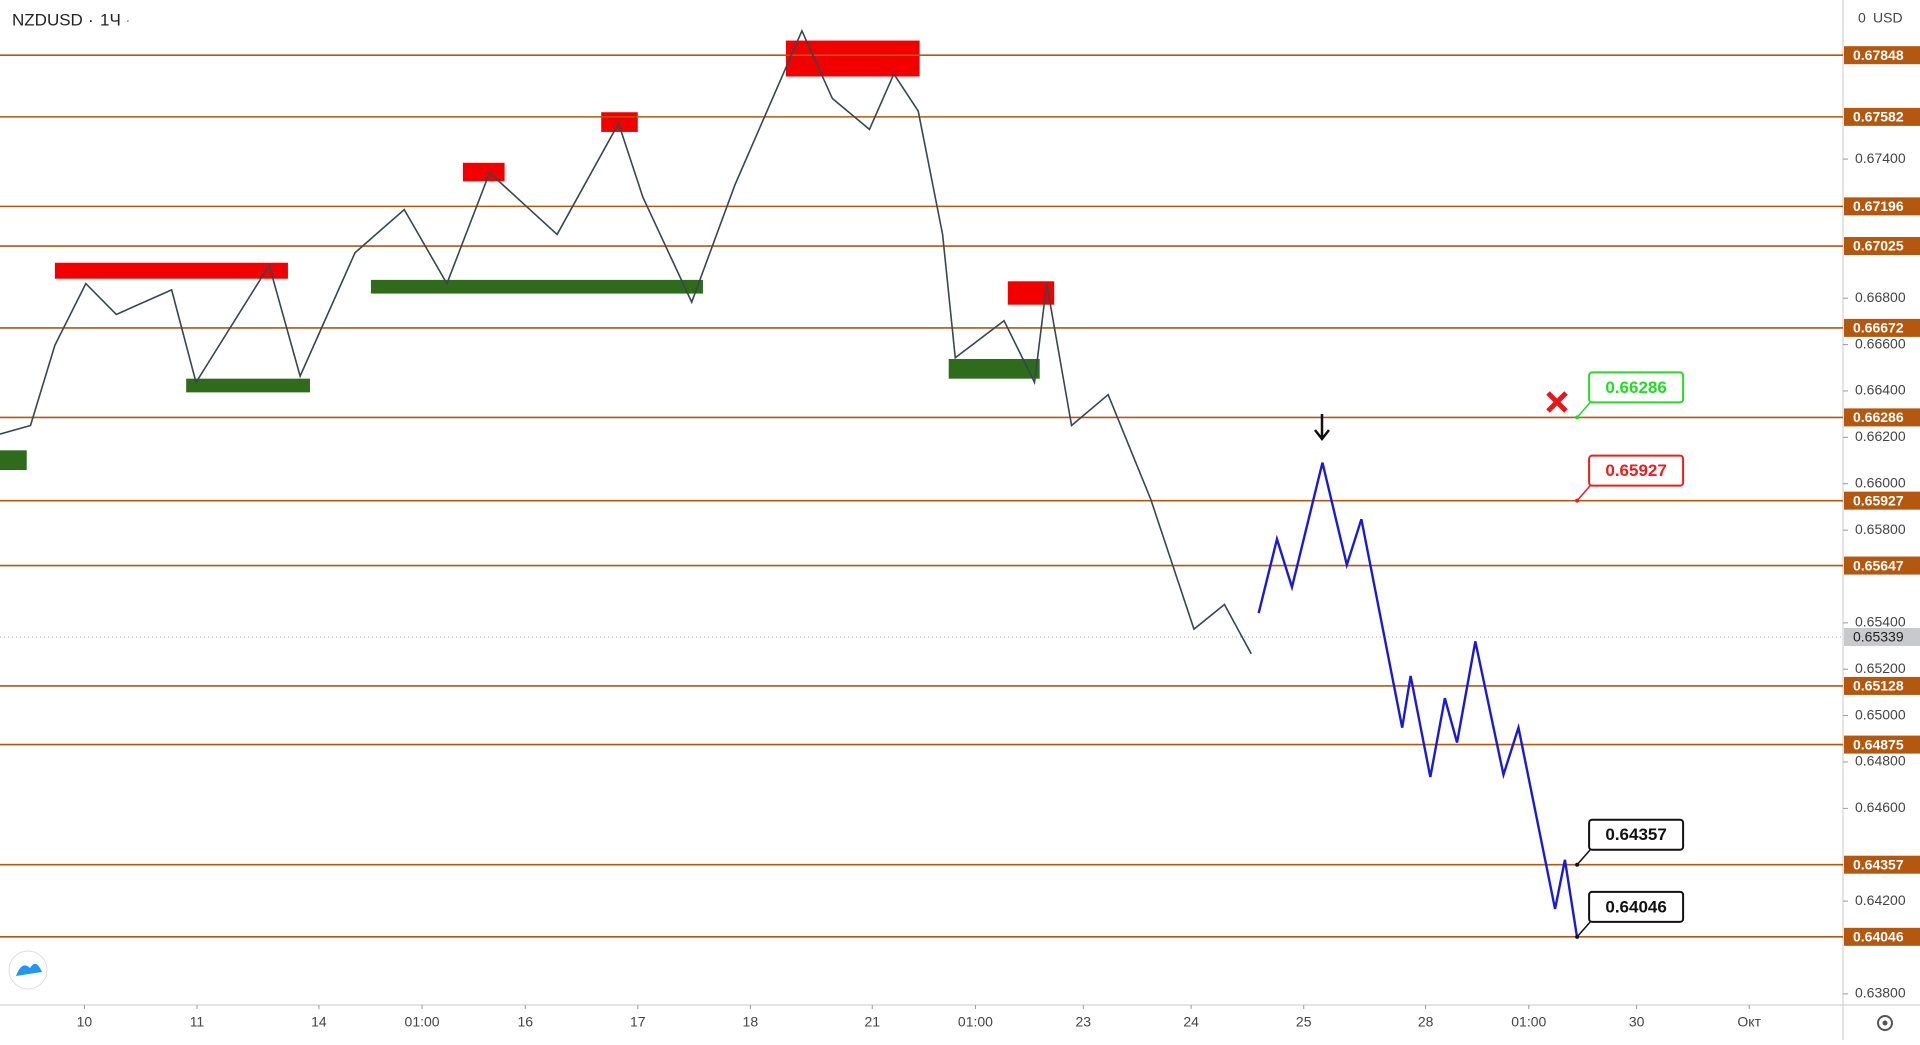 Image resolution: width=1920 pixels, height=1045 pixels. Describe the element at coordinates (1880, 343) in the screenshot. I see `y-tick-label: 0.66600` at that location.